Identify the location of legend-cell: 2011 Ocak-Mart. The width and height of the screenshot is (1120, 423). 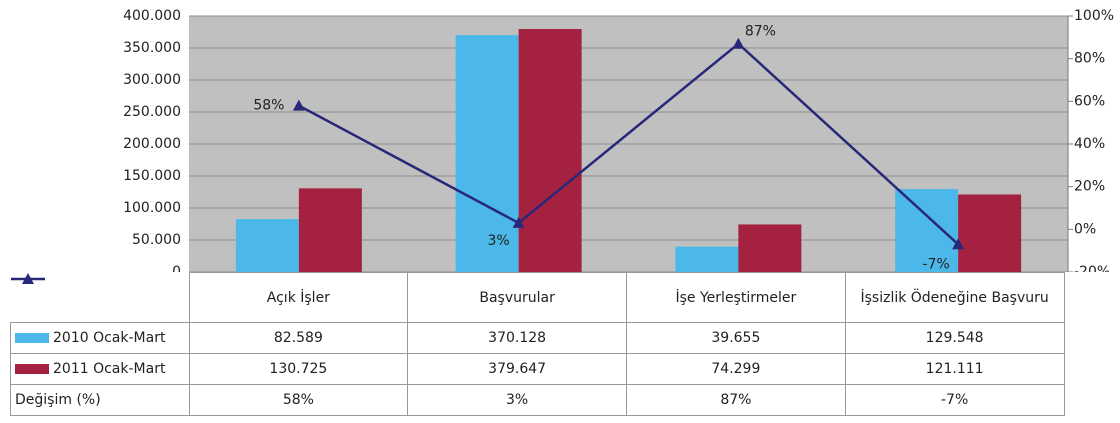
(100, 369).